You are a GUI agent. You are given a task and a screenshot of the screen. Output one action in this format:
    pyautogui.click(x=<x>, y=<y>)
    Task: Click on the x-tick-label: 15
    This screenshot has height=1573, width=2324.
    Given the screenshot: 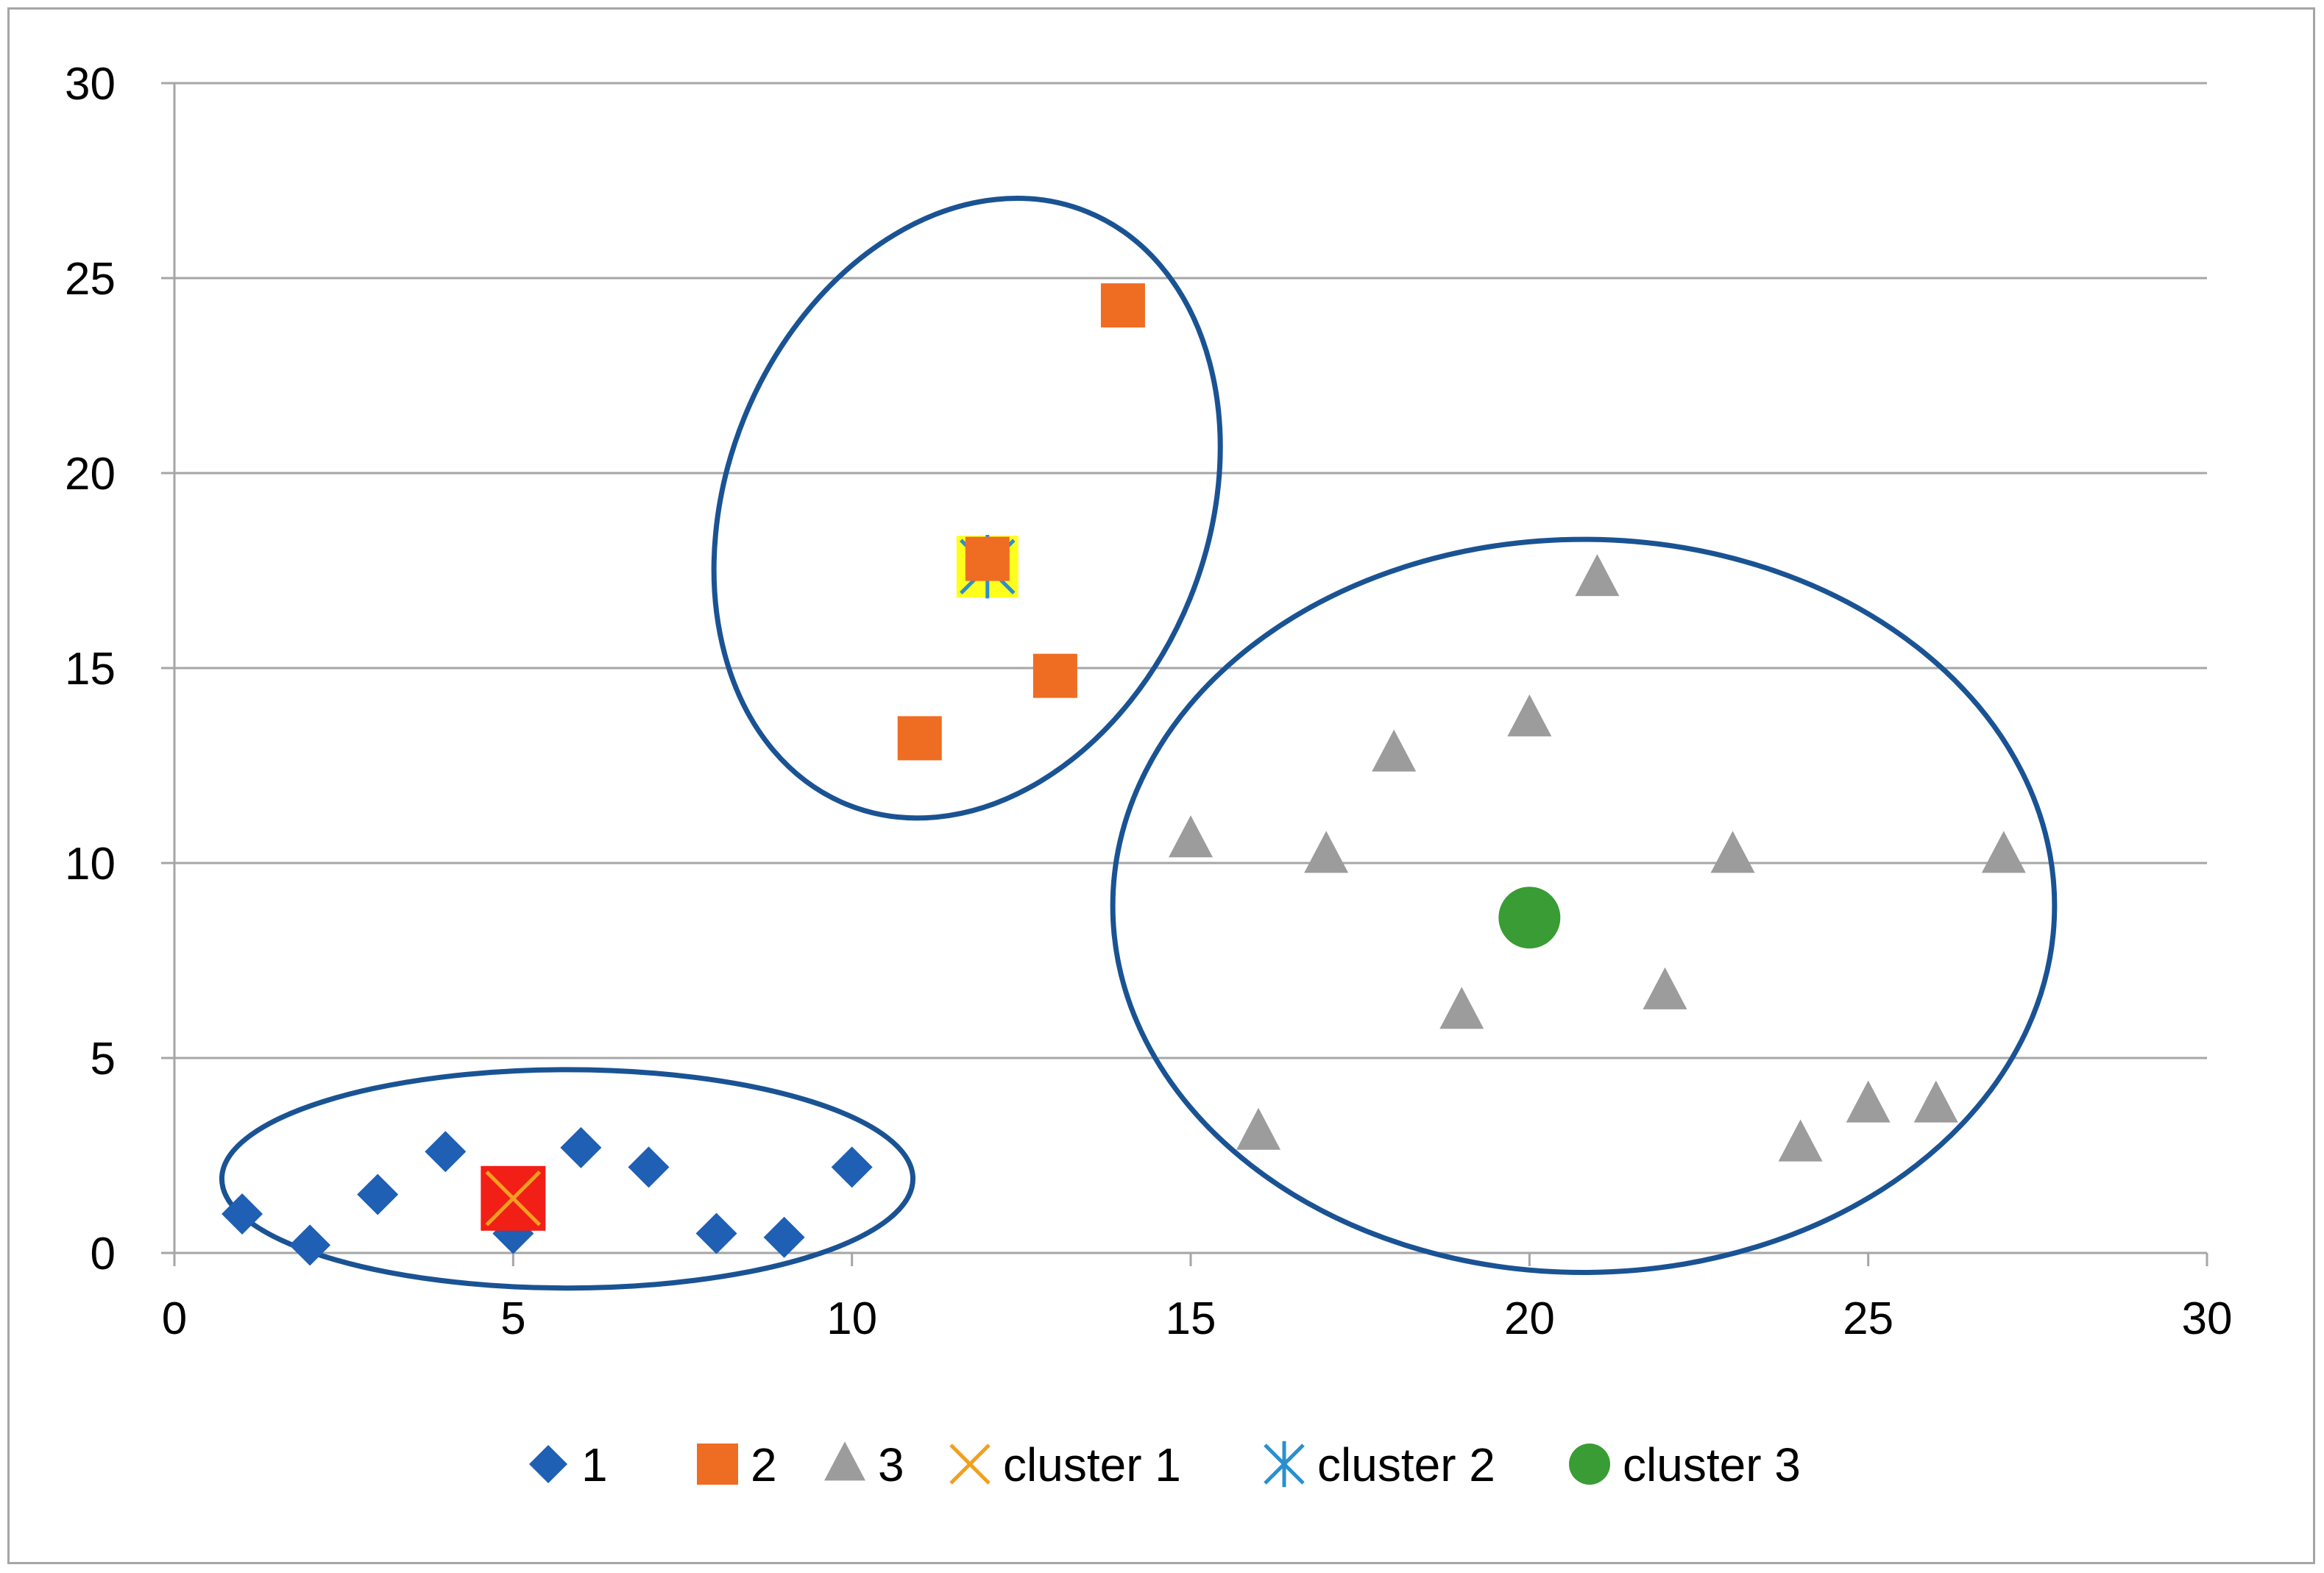 What is the action you would take?
    pyautogui.click(x=1191, y=1318)
    